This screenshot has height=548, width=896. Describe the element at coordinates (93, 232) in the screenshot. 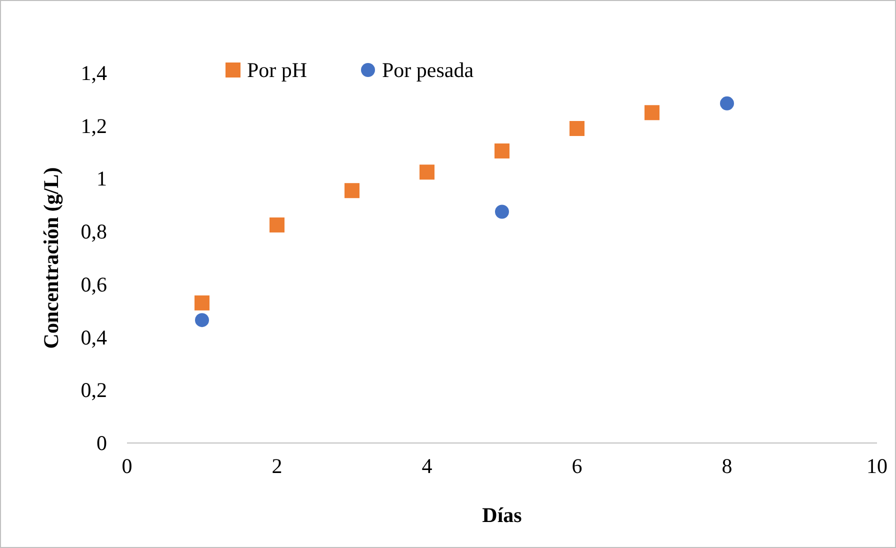

I see `y-tick-label: 0,8` at that location.